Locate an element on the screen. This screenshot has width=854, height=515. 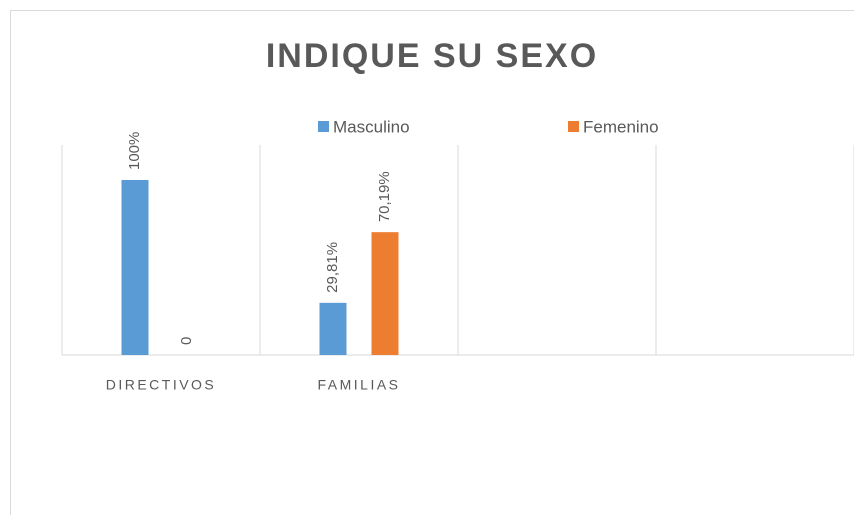
x-tick-label: DIRECTIVOS is located at coordinates (161, 385).